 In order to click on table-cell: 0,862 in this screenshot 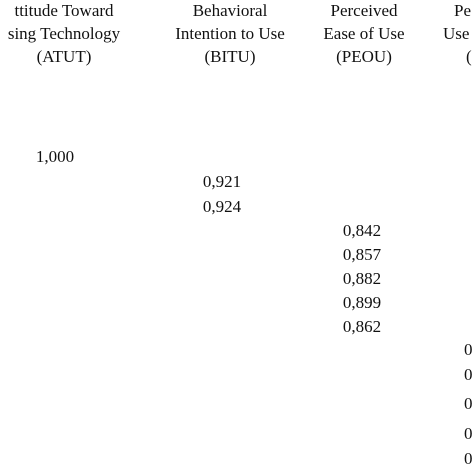, I will do `click(362, 326)`.